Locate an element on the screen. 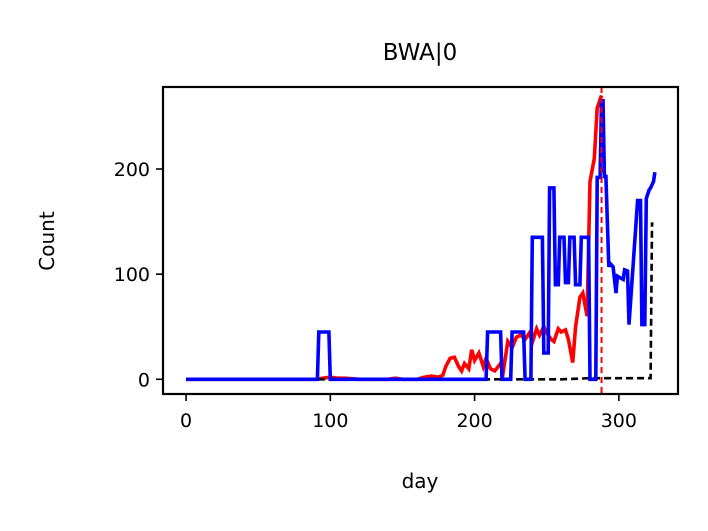 The image size is (708, 531). ytick-label: 100 is located at coordinates (132, 275).